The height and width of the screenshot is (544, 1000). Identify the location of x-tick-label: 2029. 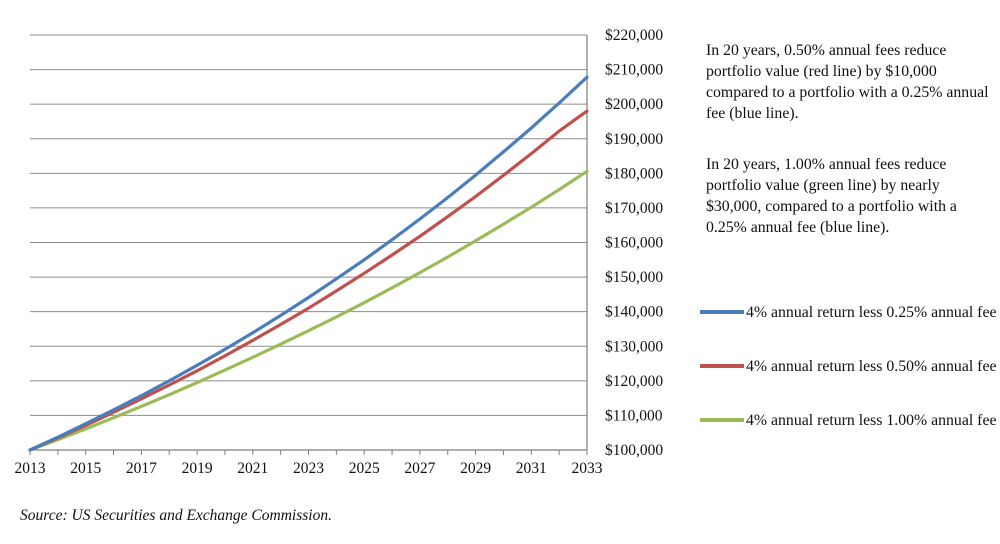
(475, 468).